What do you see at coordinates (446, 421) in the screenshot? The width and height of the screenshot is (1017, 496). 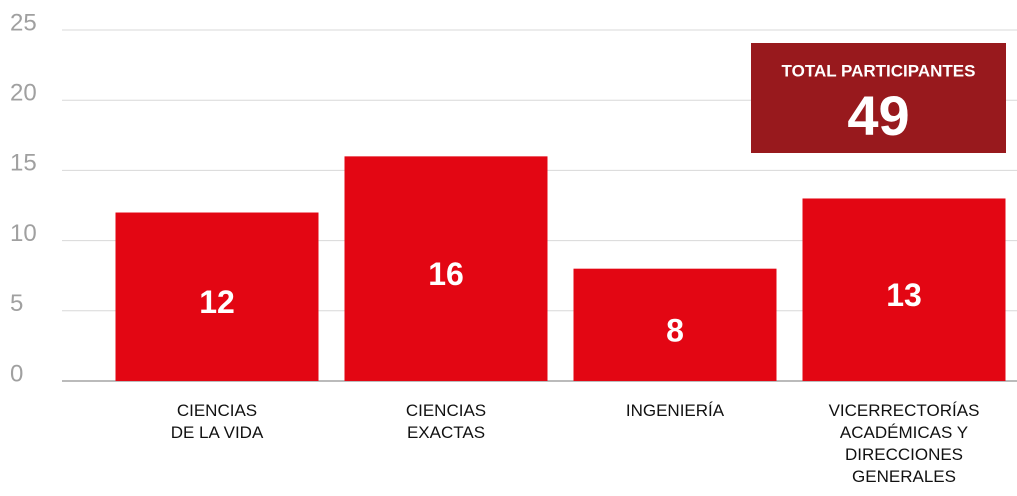 I see `x-tick-label: CIENCIAS EXACTAS` at bounding box center [446, 421].